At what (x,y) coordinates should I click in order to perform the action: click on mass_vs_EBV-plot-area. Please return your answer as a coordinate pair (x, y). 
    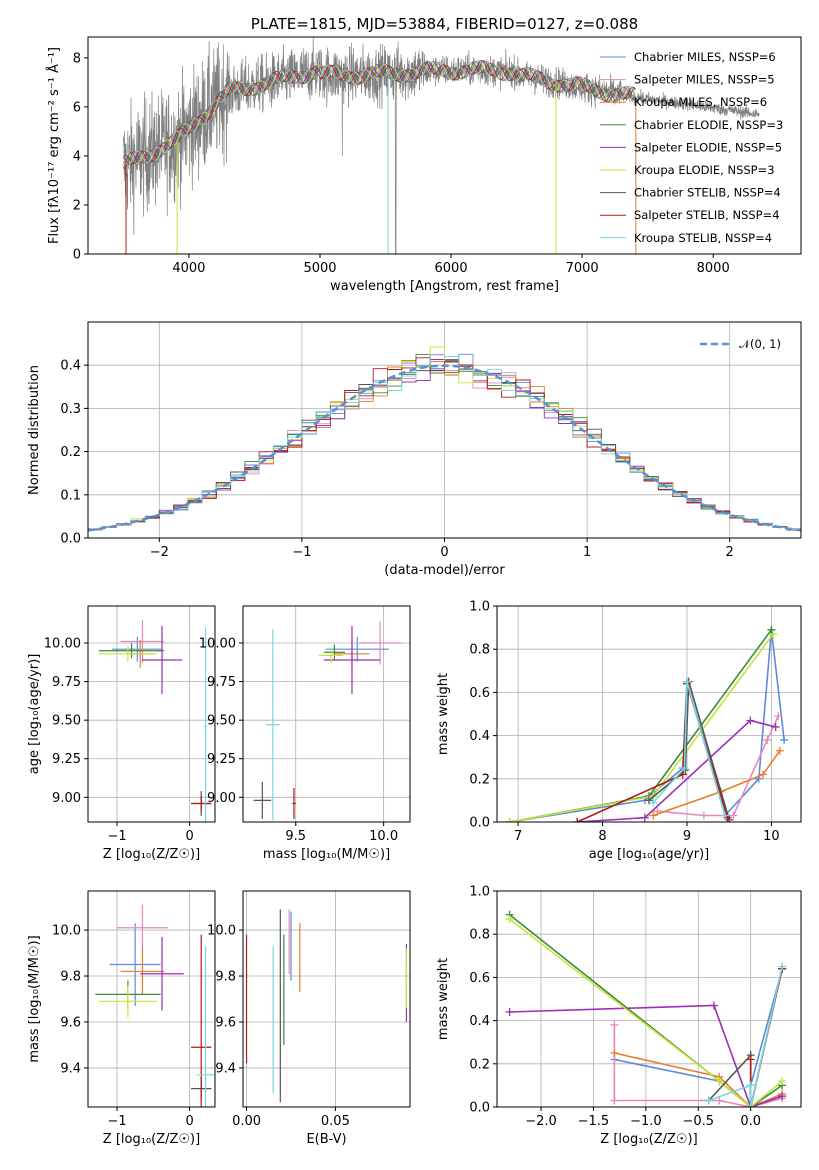
    Looking at the image, I should click on (326, 1006).